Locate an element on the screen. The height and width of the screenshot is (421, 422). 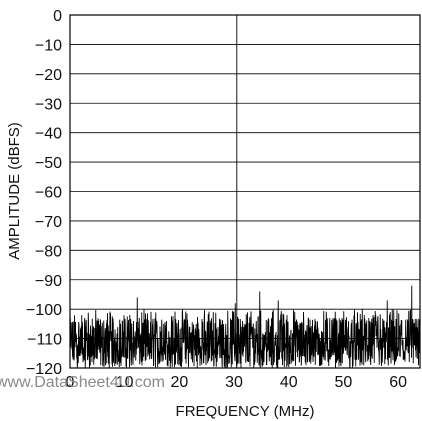
y-tick-label: −100 is located at coordinates (44, 310).